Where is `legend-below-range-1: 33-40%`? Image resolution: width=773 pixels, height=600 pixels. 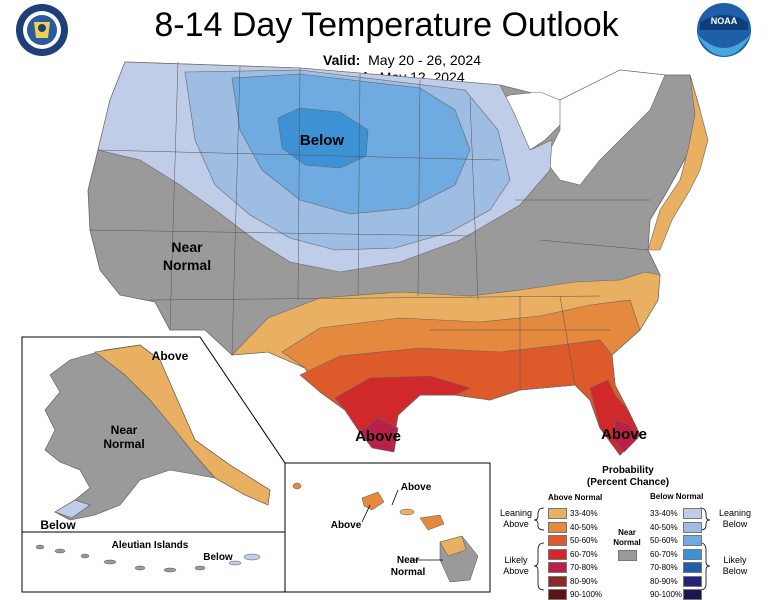
legend-below-range-1: 33-40% is located at coordinates (664, 513).